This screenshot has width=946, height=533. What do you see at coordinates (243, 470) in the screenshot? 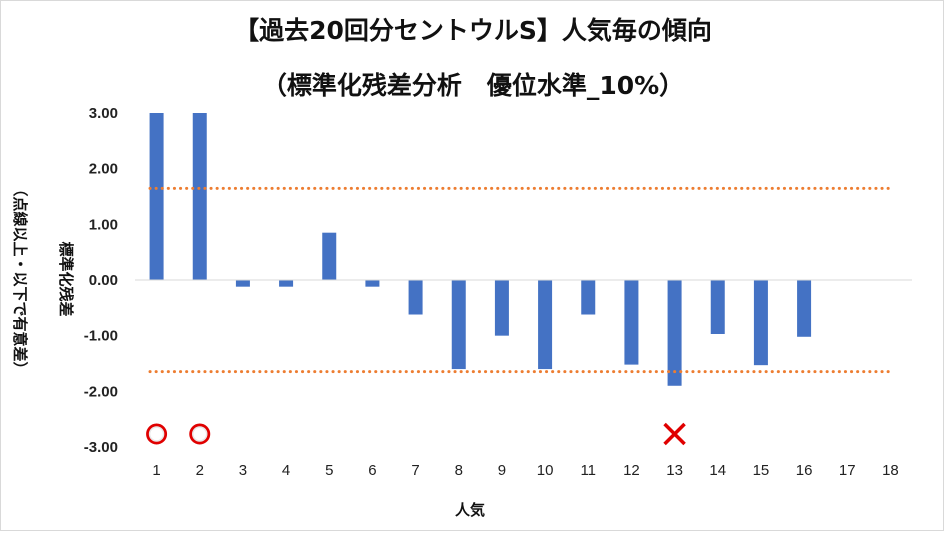
I see `x-tick-label: 3` at bounding box center [243, 470].